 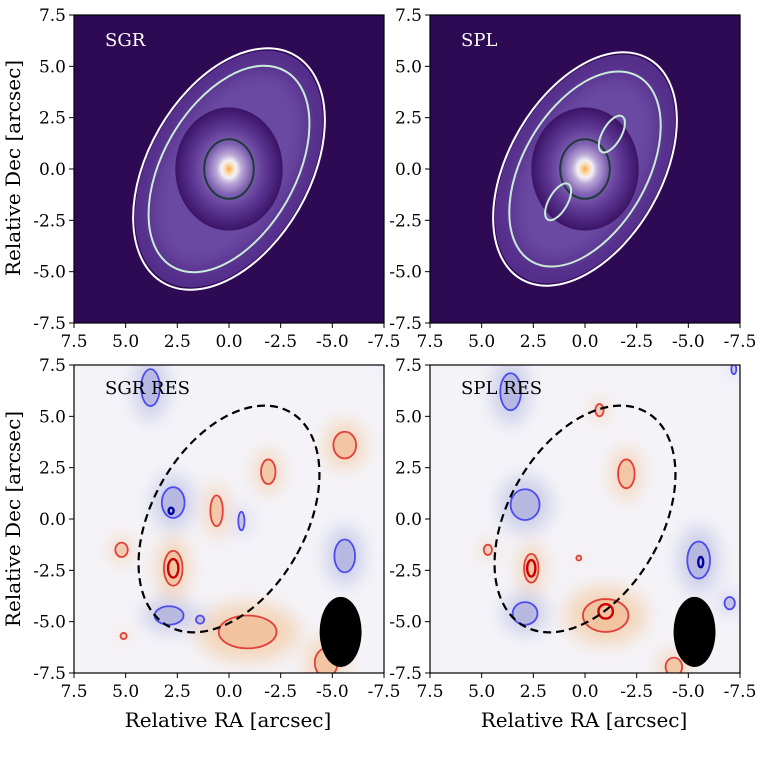 I want to click on disk-outline-dashed, so click(x=229, y=519).